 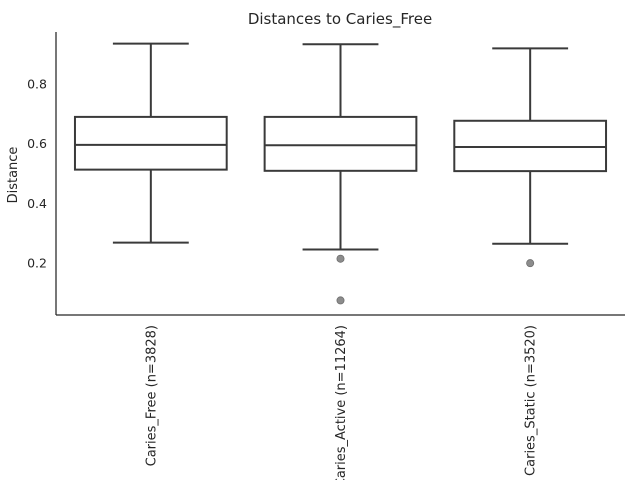 What do you see at coordinates (37, 143) in the screenshot?
I see `y-tick-label: 0.6` at bounding box center [37, 143].